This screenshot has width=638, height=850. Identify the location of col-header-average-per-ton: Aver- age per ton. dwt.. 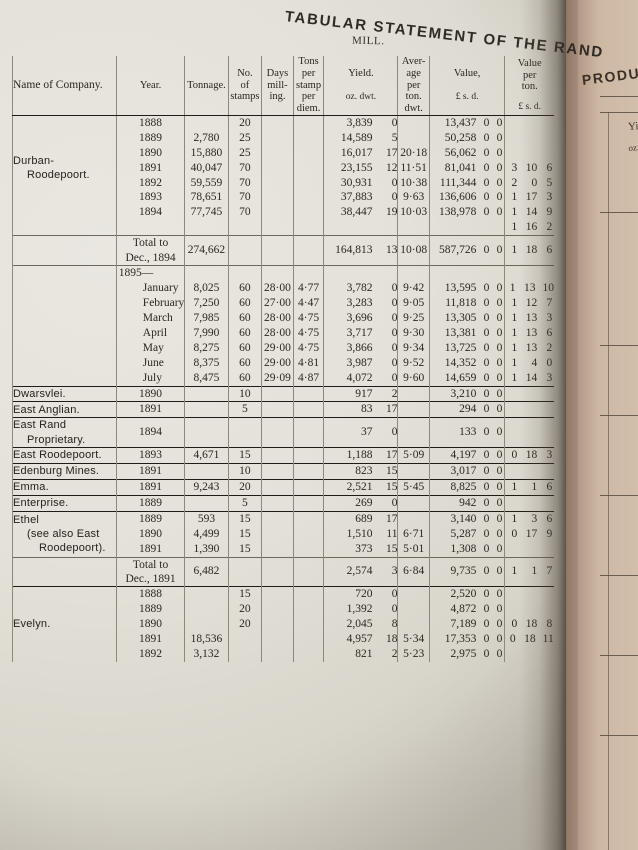
(413, 86).